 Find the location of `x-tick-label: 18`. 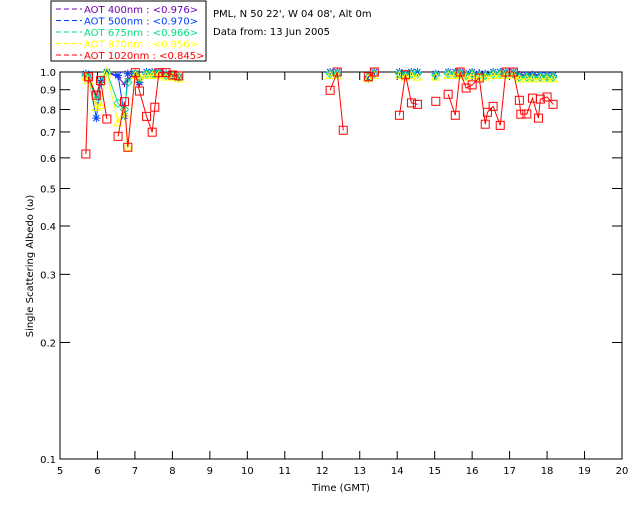

x-tick-label: 18 is located at coordinates (547, 471).